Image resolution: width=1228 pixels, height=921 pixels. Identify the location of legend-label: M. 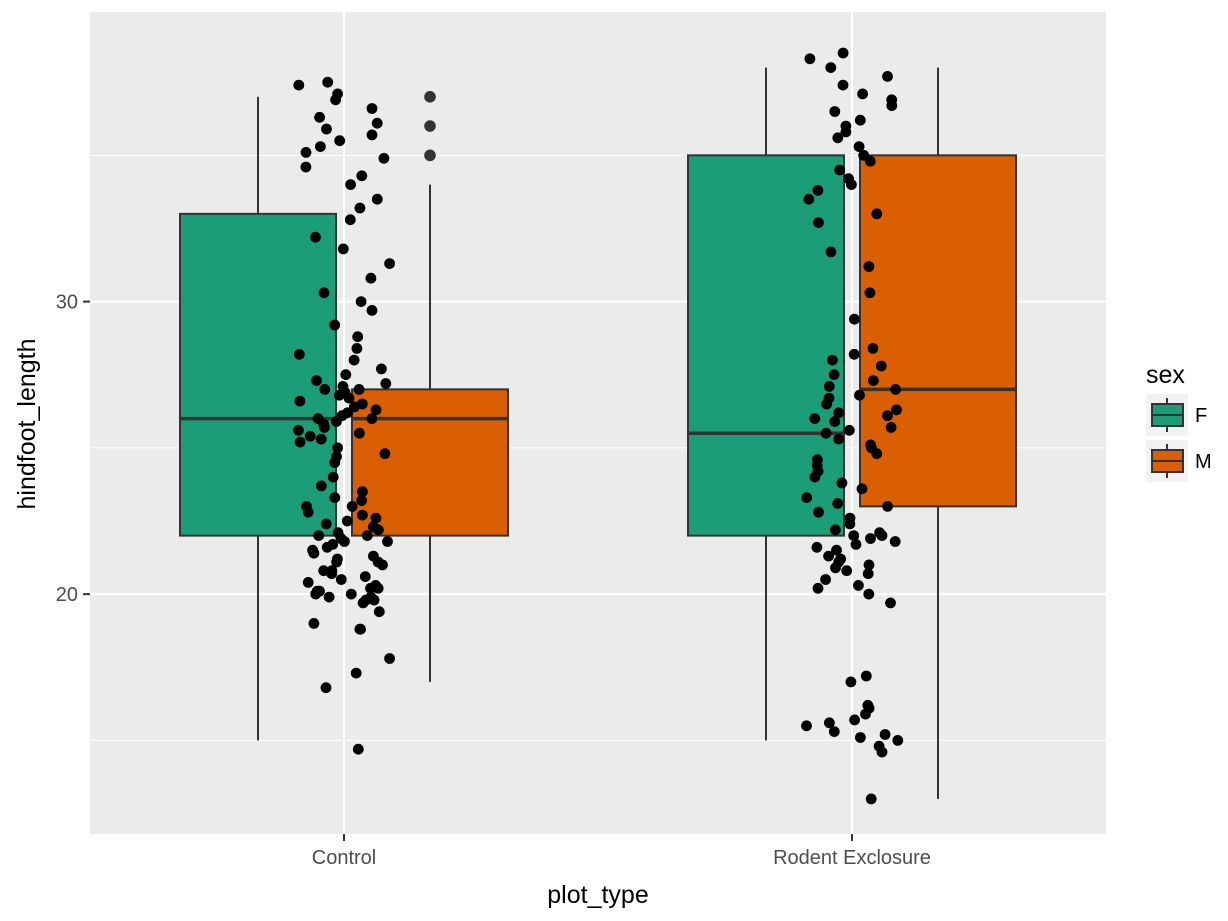
(1203, 462).